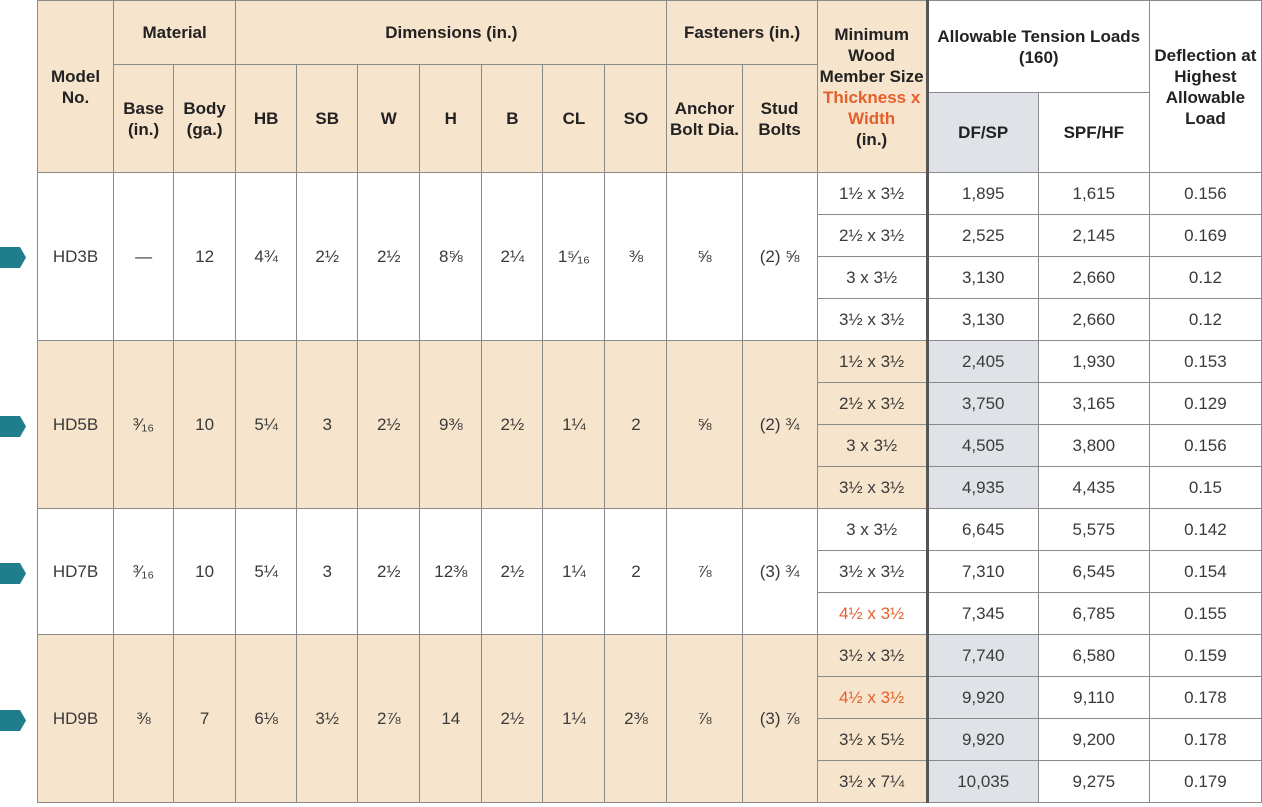 This screenshot has width=1262, height=807. I want to click on df-sp-load-cell: 3,130, so click(982, 277).